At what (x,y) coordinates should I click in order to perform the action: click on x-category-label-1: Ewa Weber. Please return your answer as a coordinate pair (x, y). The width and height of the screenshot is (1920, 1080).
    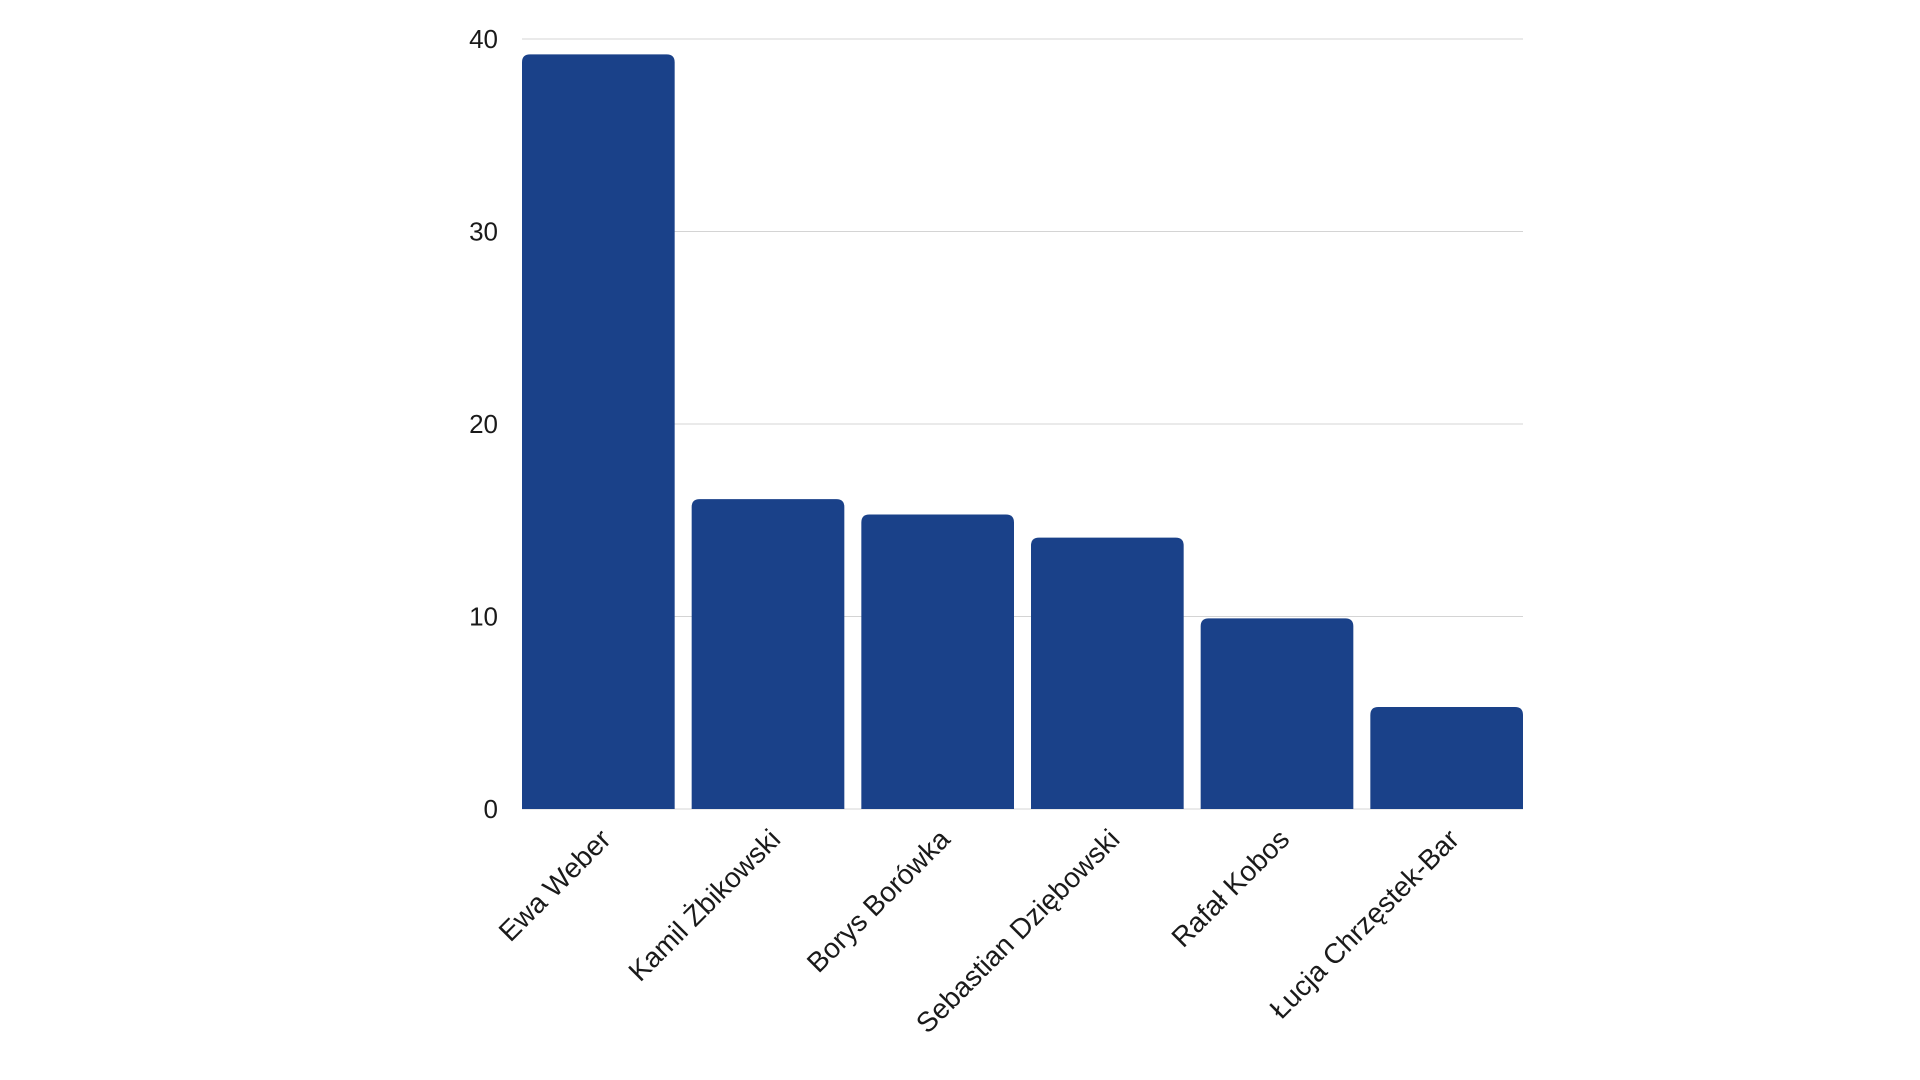
    Looking at the image, I should click on (555, 885).